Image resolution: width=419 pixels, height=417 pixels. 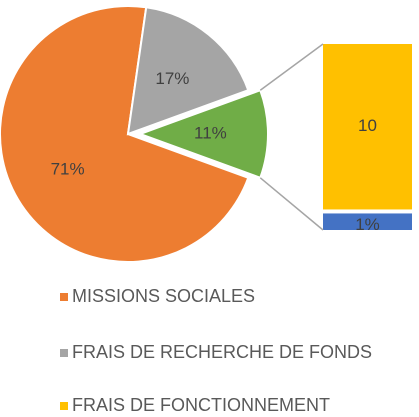 I want to click on slice-label: 11%, so click(x=210, y=132).